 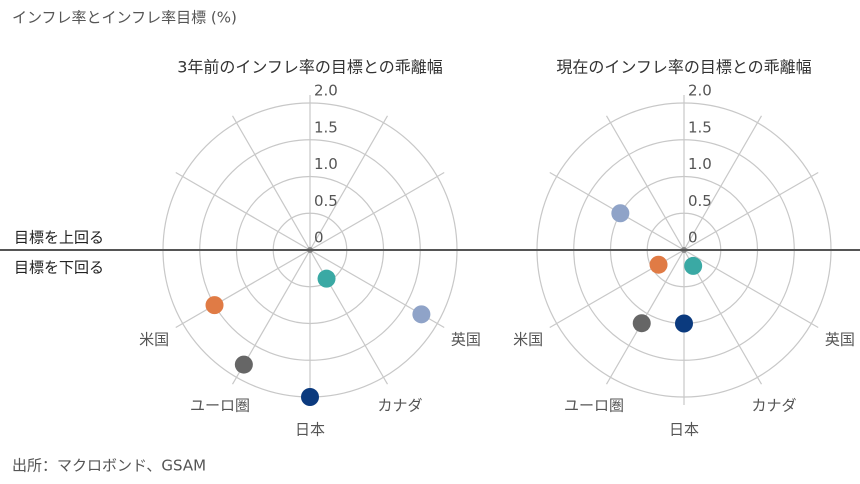 I want to click on annotation: 目標を下回る, so click(x=59, y=268).